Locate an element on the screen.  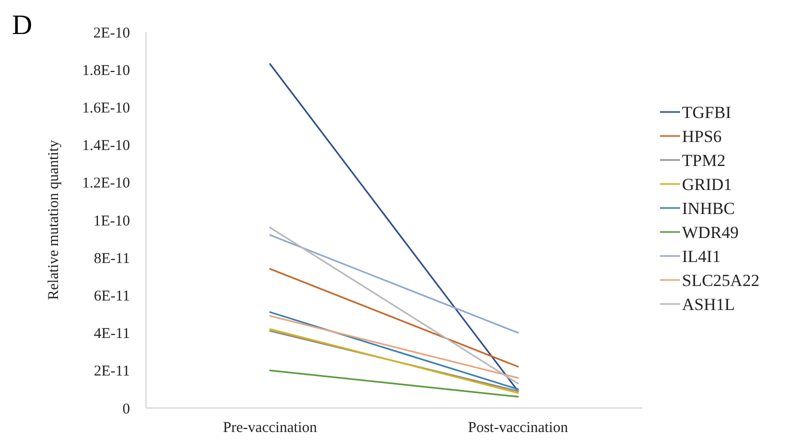
y-tick-label: 4E-11 is located at coordinates (112, 334).